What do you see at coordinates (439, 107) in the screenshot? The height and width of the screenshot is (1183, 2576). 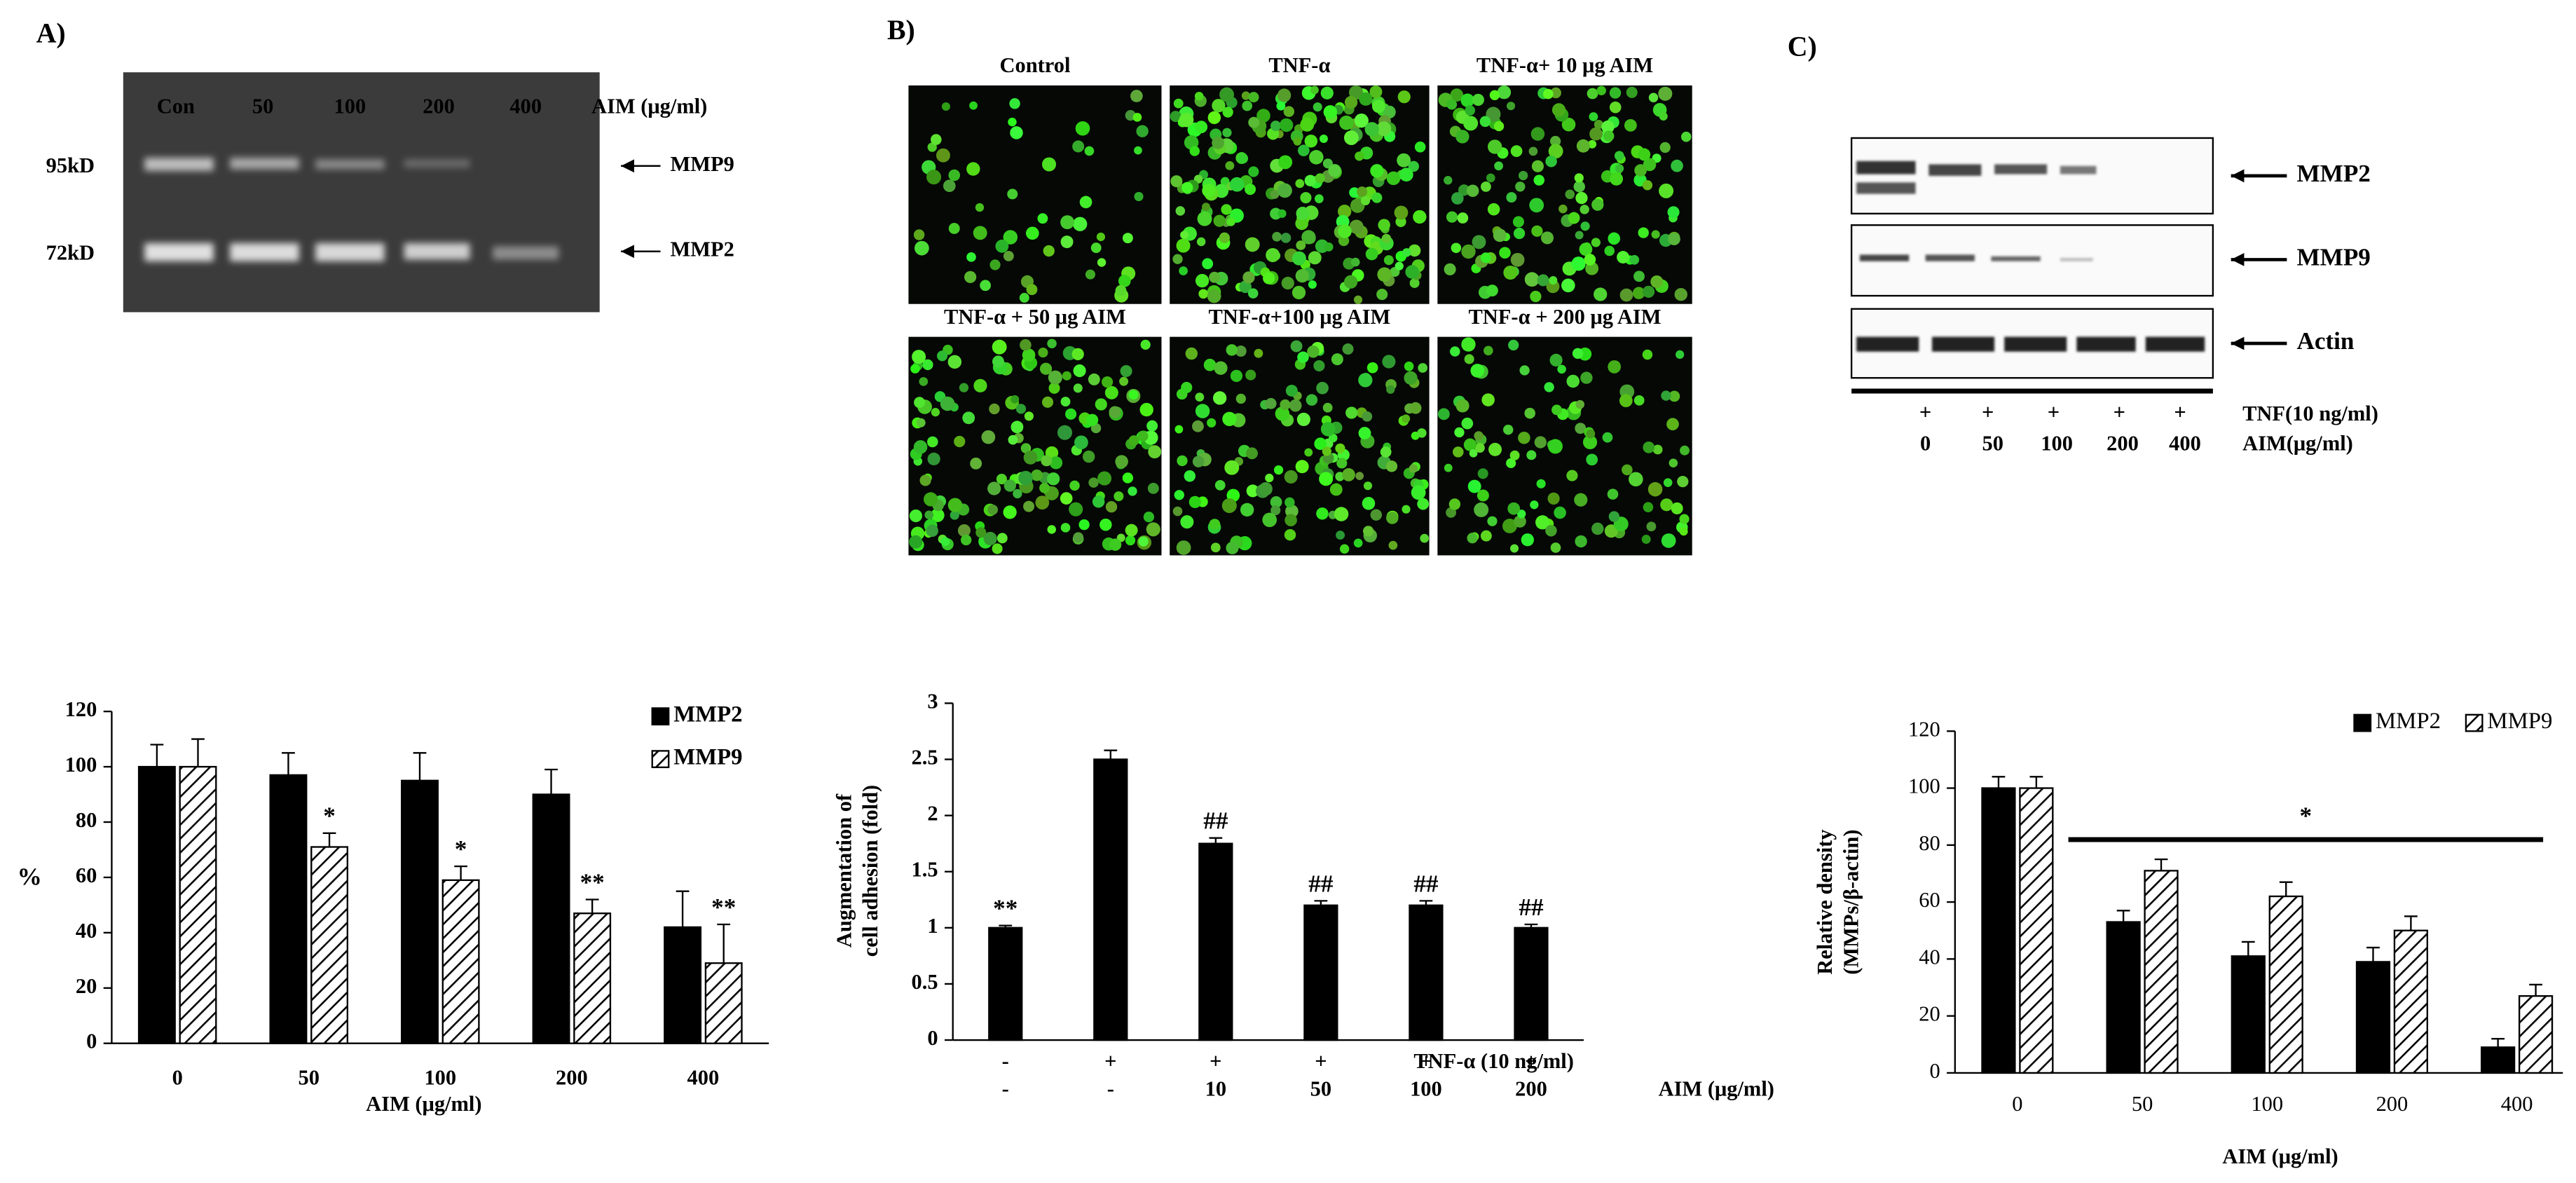 I see `lane-label: 200` at bounding box center [439, 107].